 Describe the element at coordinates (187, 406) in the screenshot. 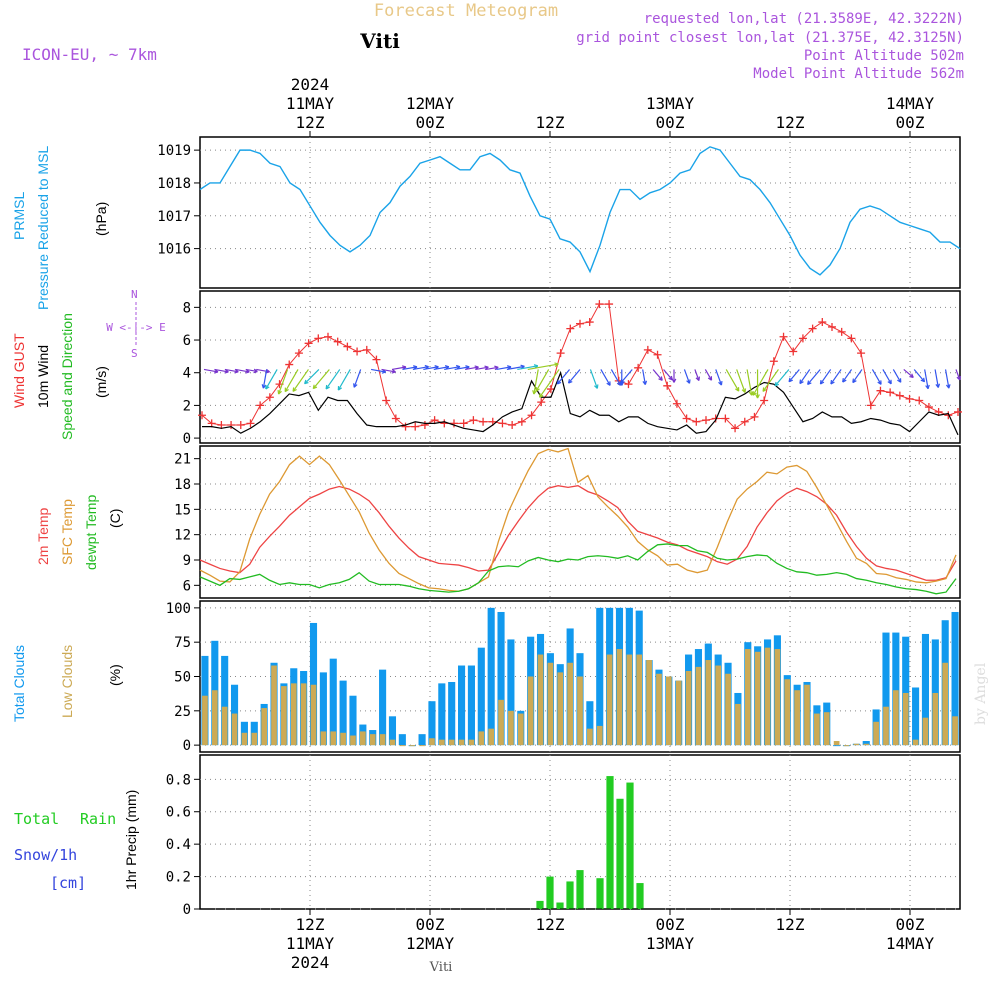

I see `wind-ytick-label: 2` at that location.